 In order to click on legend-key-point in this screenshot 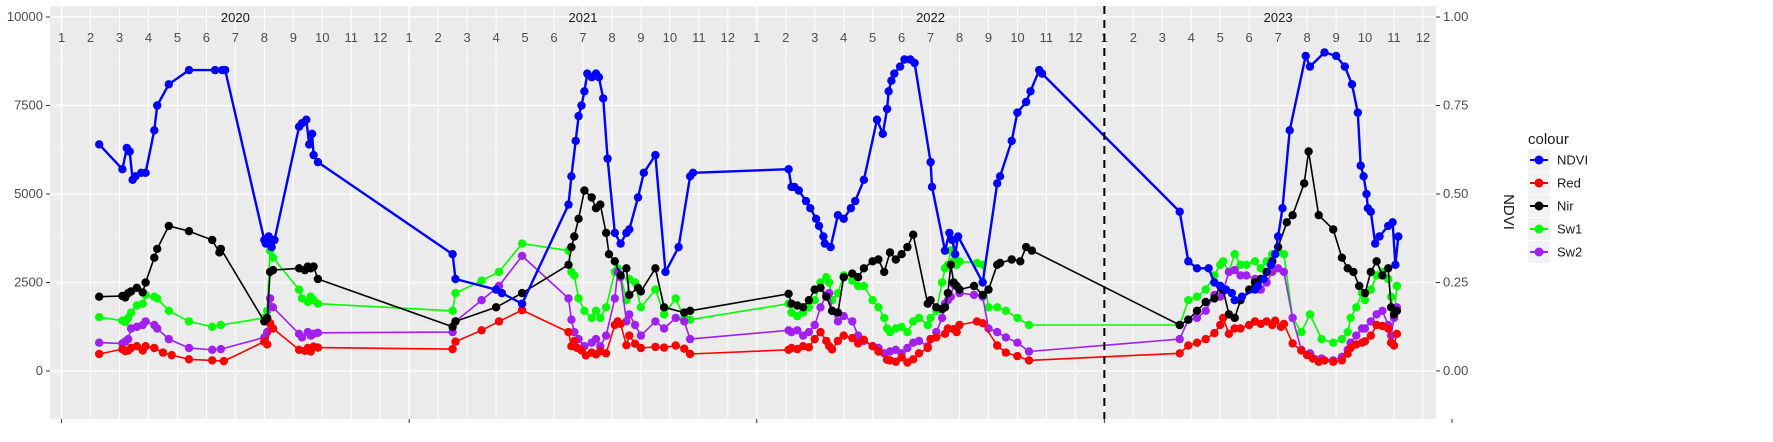, I will do `click(1539, 206)`.